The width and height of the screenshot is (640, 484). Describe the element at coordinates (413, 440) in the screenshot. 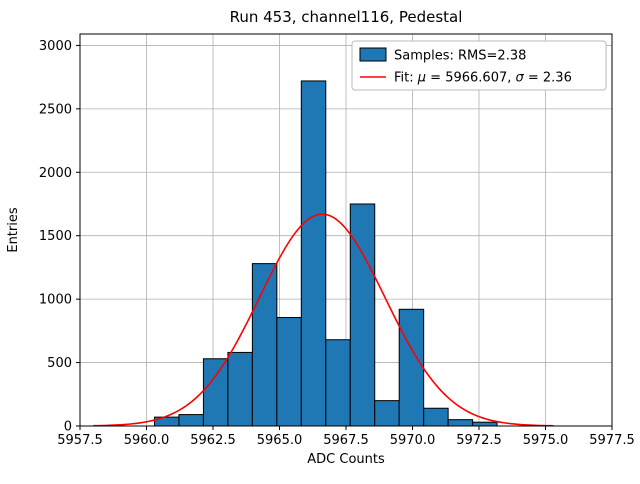

I see `x-tick-label: 5970.0` at that location.